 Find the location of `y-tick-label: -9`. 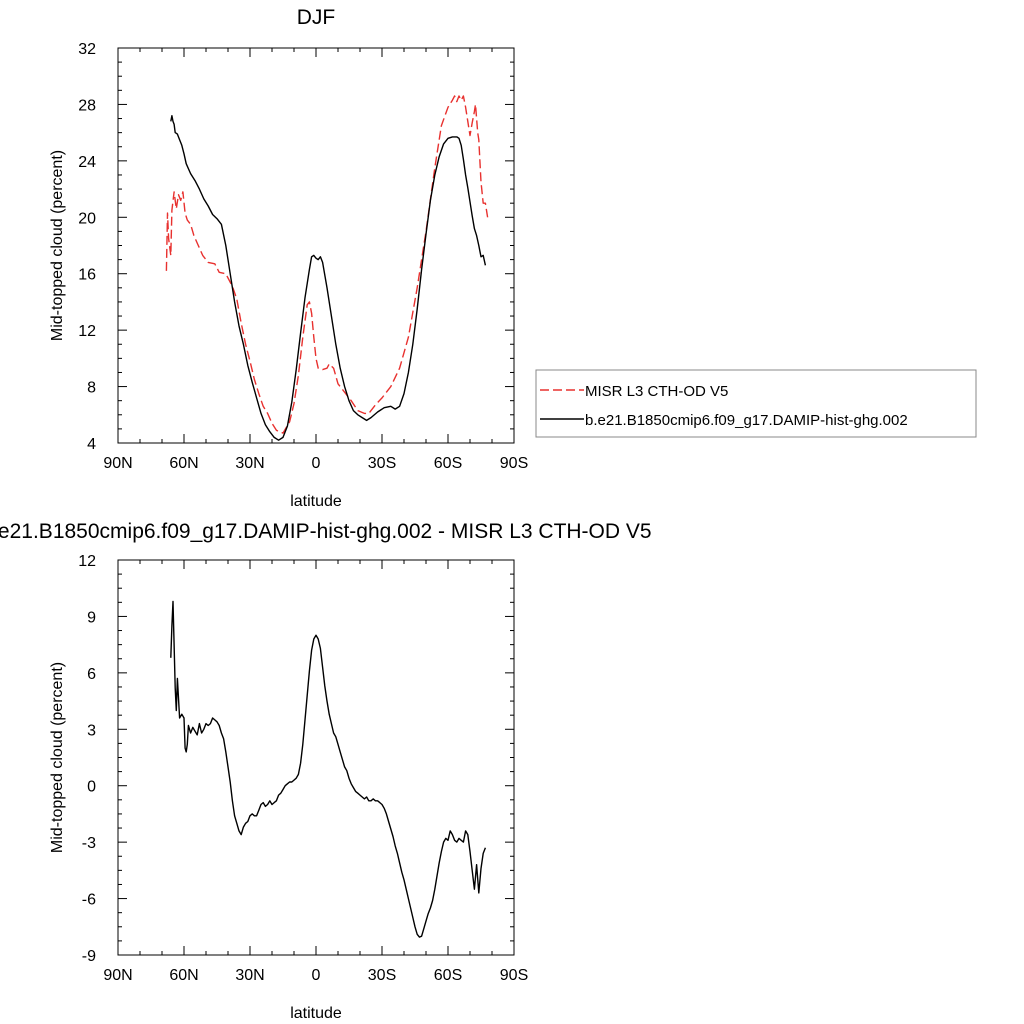

y-tick-label: -9 is located at coordinates (89, 956).